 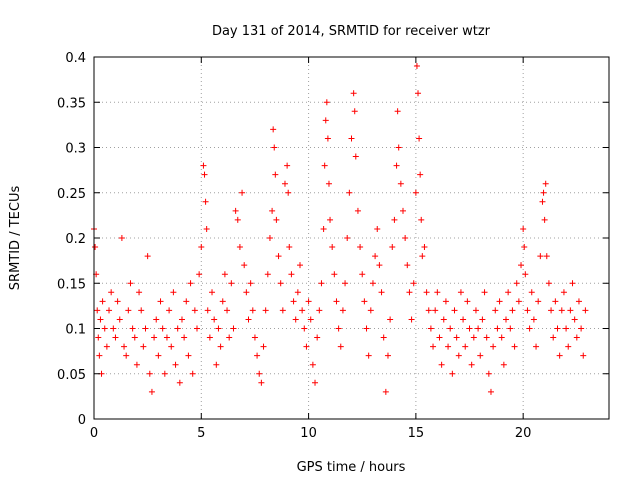 I want to click on y-tick-label: 0.35, so click(x=71, y=103).